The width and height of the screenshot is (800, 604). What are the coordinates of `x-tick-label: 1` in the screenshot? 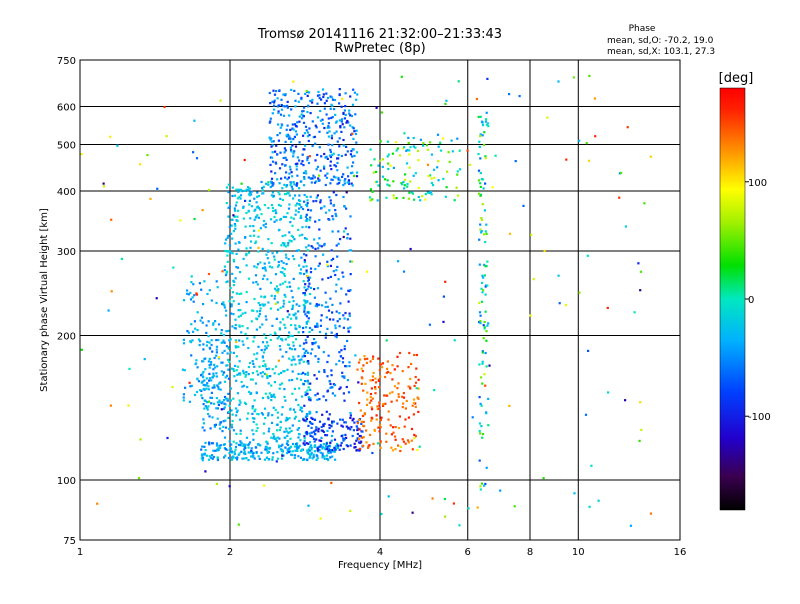 It's located at (80, 552).